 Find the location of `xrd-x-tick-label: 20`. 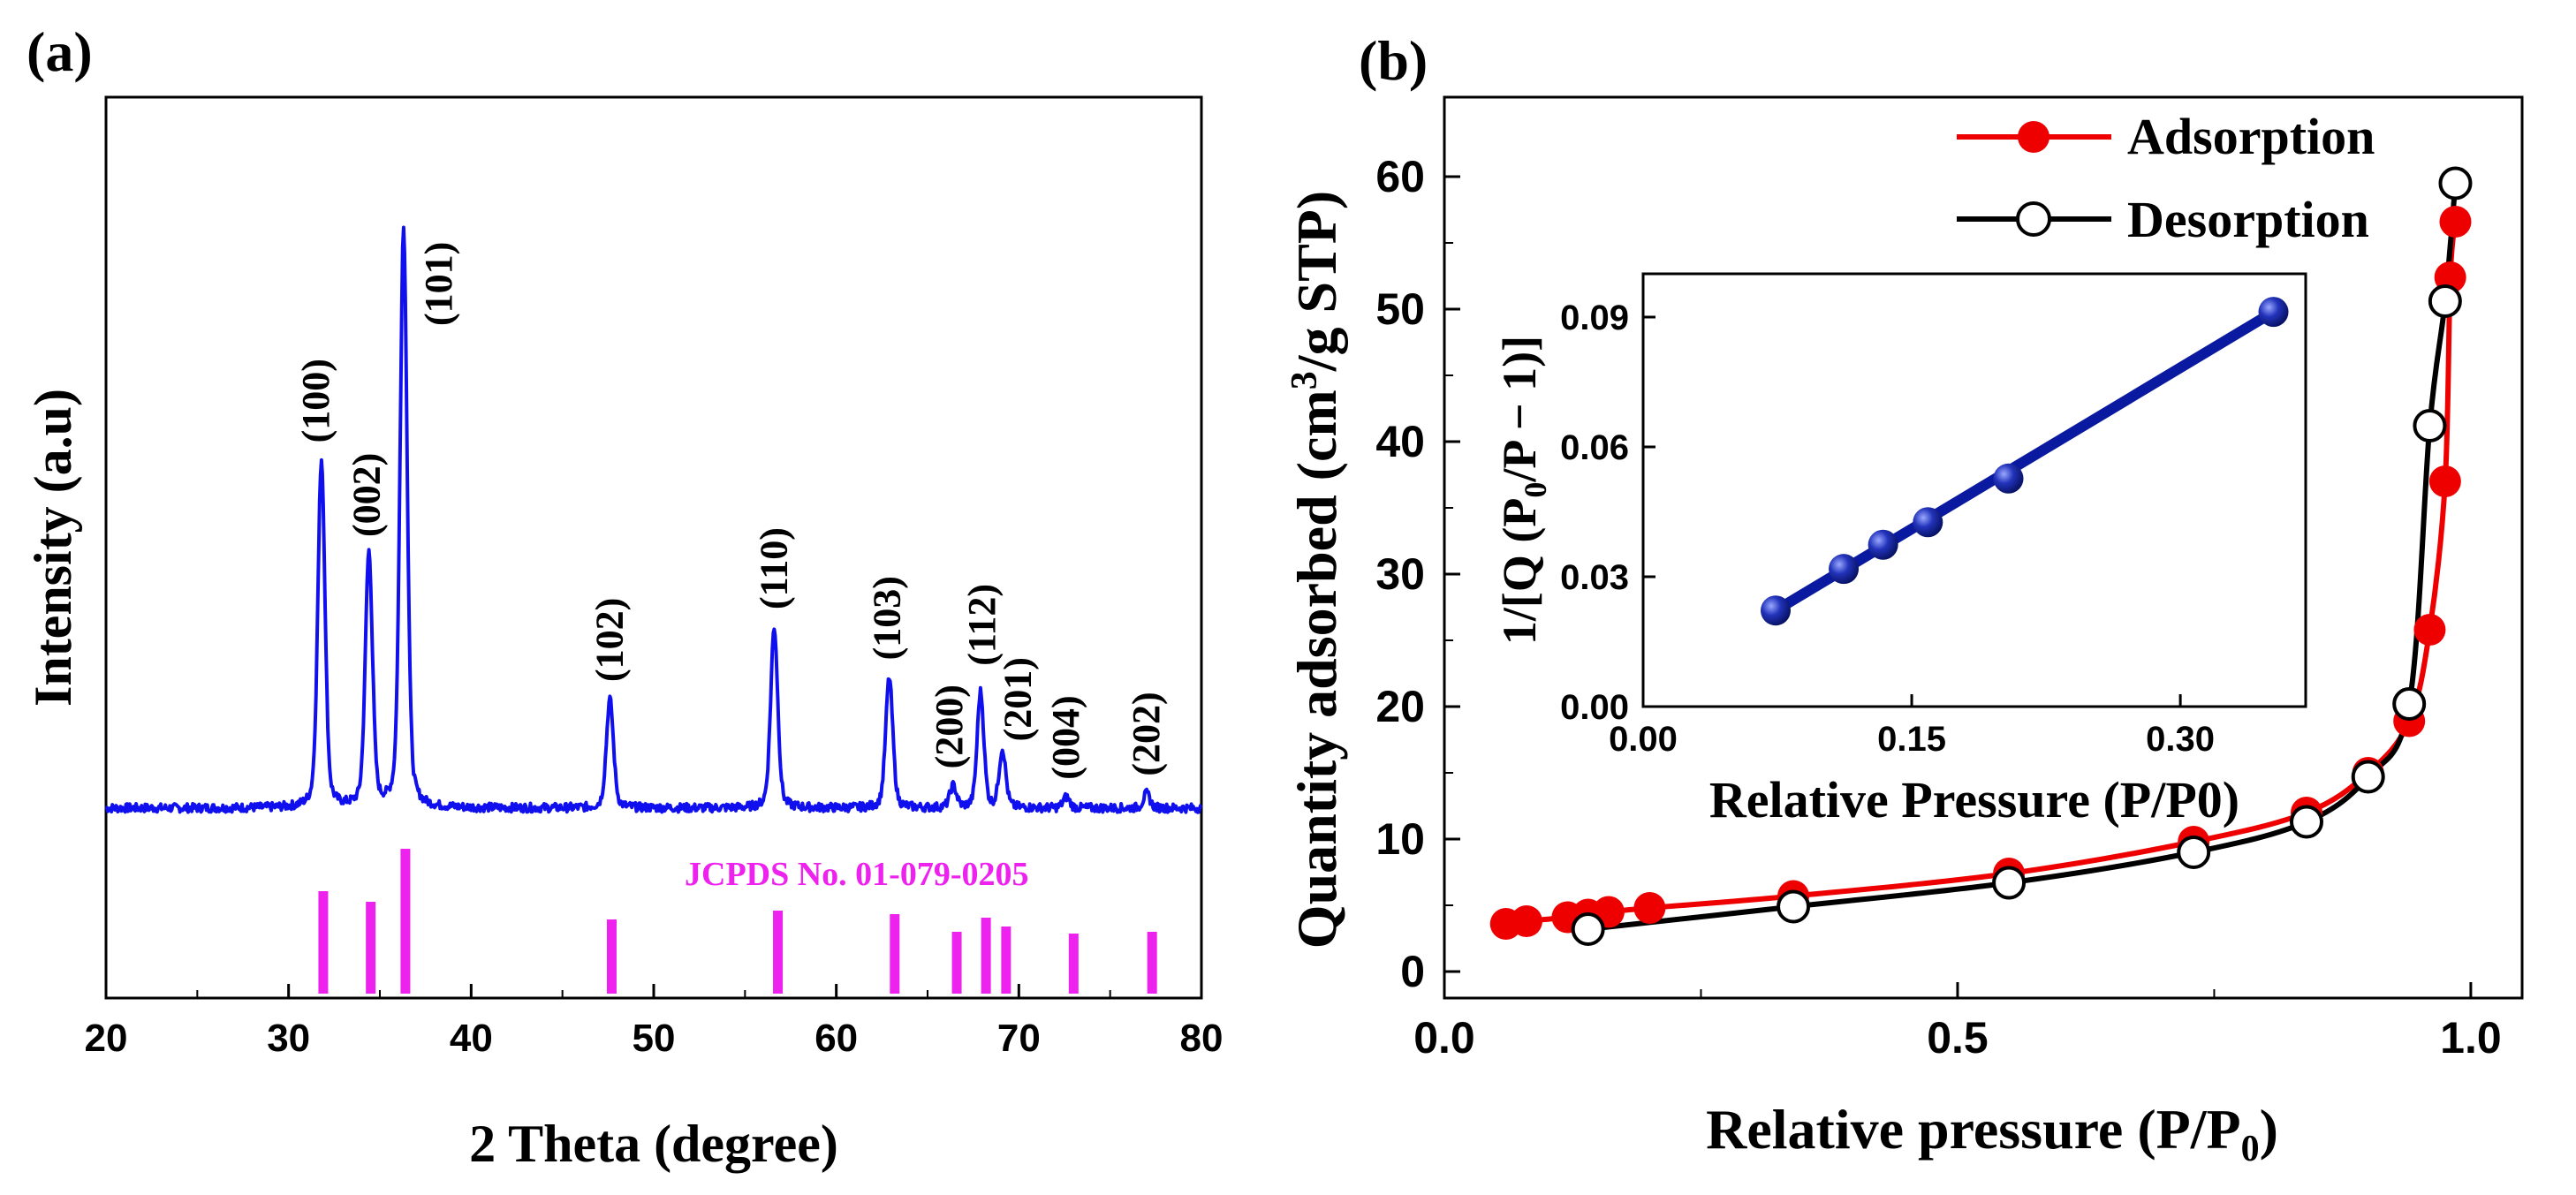

xrd-x-tick-label: 20 is located at coordinates (107, 1039).